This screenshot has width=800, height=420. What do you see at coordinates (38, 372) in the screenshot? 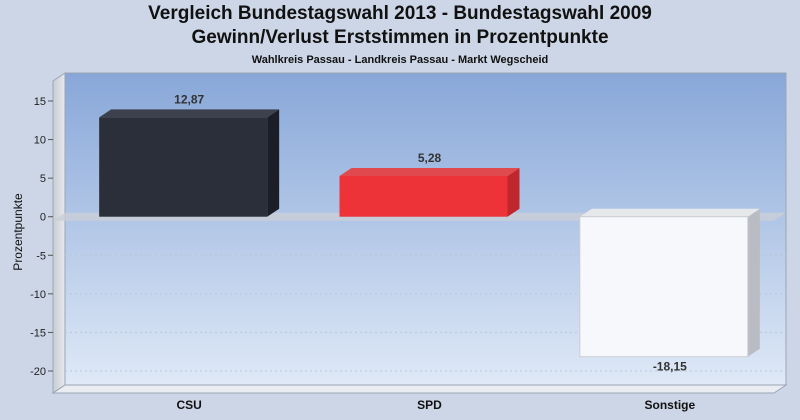
I see `y-tick-label: -20` at bounding box center [38, 372].